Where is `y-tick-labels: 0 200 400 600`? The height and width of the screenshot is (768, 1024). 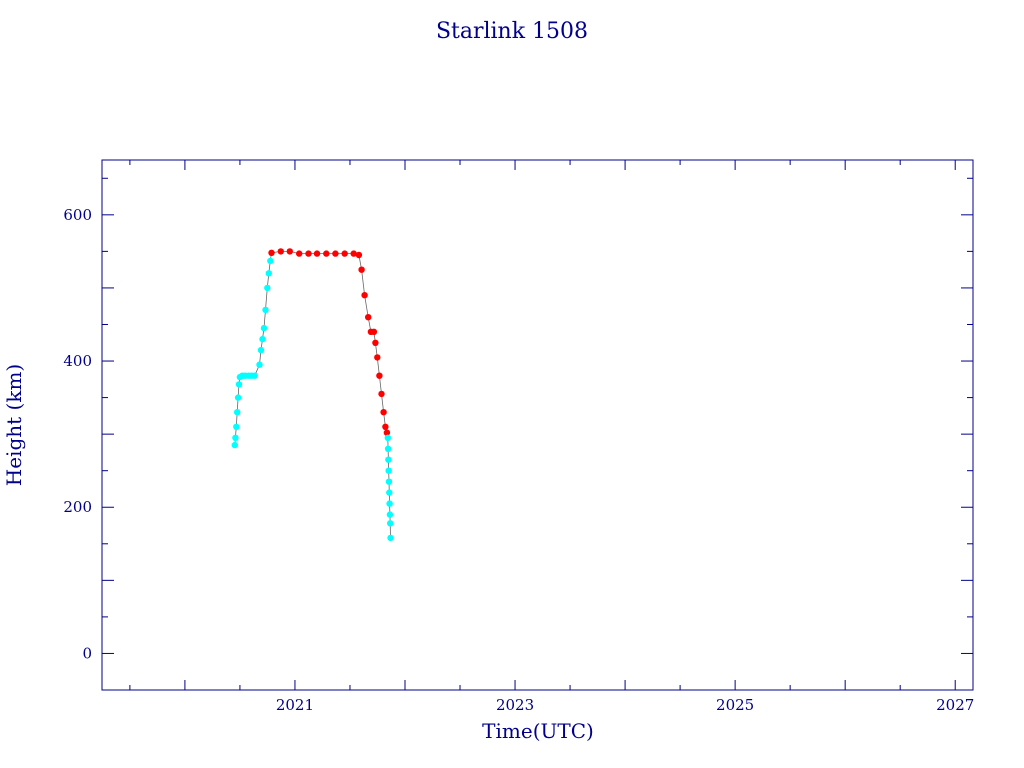 y-tick-labels: 0 200 400 600 is located at coordinates (77, 434).